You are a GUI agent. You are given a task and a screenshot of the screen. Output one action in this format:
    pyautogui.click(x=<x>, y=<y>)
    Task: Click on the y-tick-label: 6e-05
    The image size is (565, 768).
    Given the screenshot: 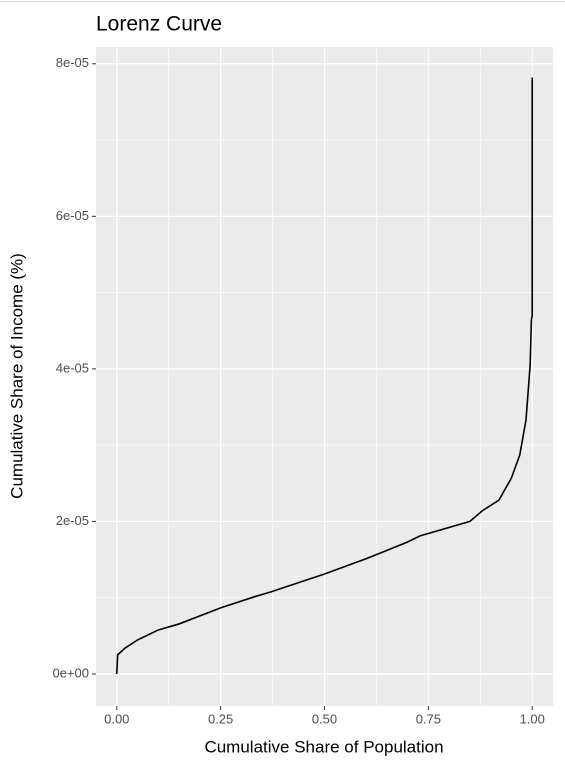 What is the action you would take?
    pyautogui.click(x=72, y=215)
    